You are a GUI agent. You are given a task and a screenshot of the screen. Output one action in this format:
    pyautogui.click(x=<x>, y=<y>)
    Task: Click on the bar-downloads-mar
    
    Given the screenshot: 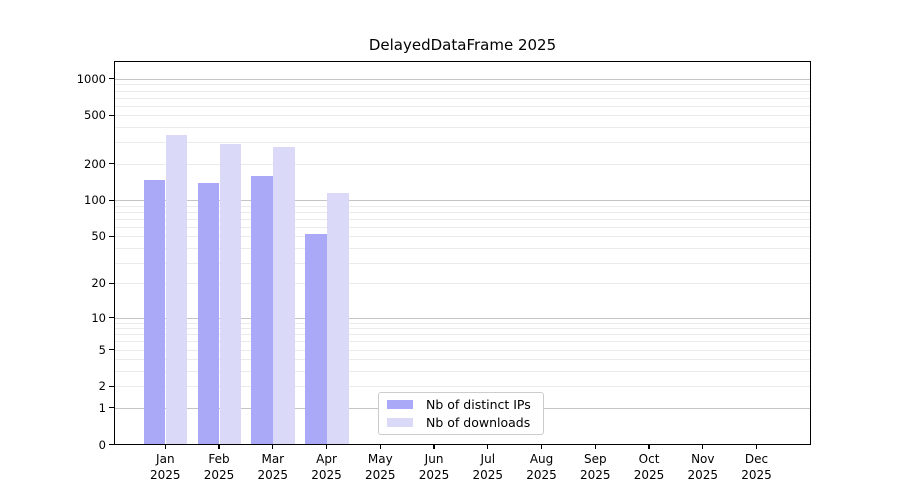 What is the action you would take?
    pyautogui.click(x=284, y=295)
    